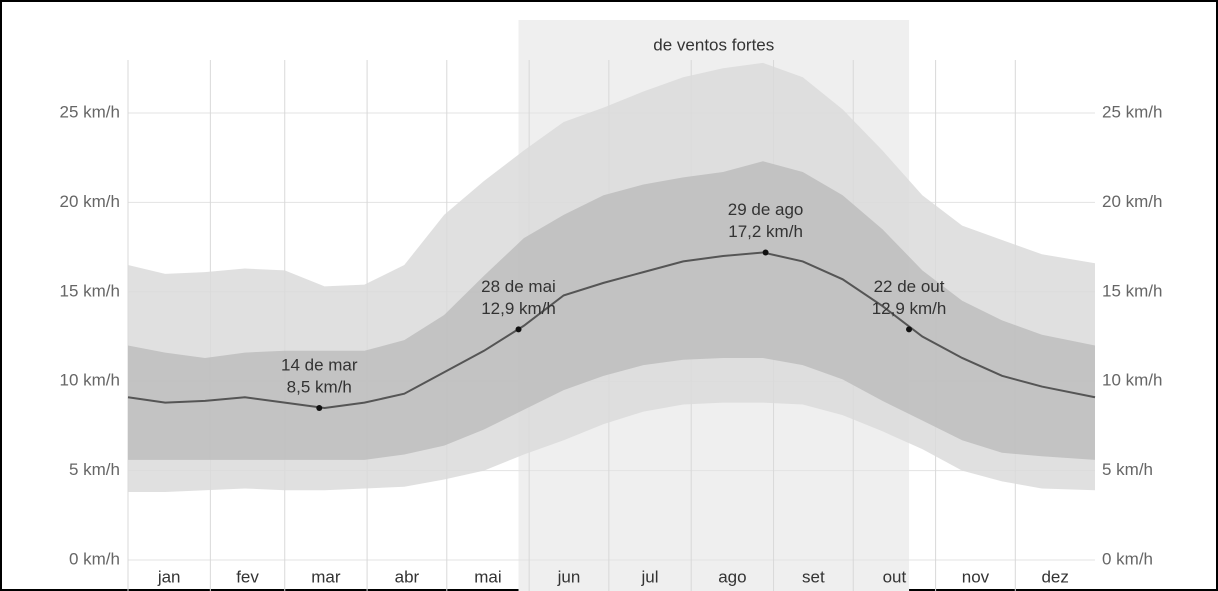 This screenshot has height=591, width=1218. Describe the element at coordinates (813, 576) in the screenshot. I see `x-tick-label: set` at that location.